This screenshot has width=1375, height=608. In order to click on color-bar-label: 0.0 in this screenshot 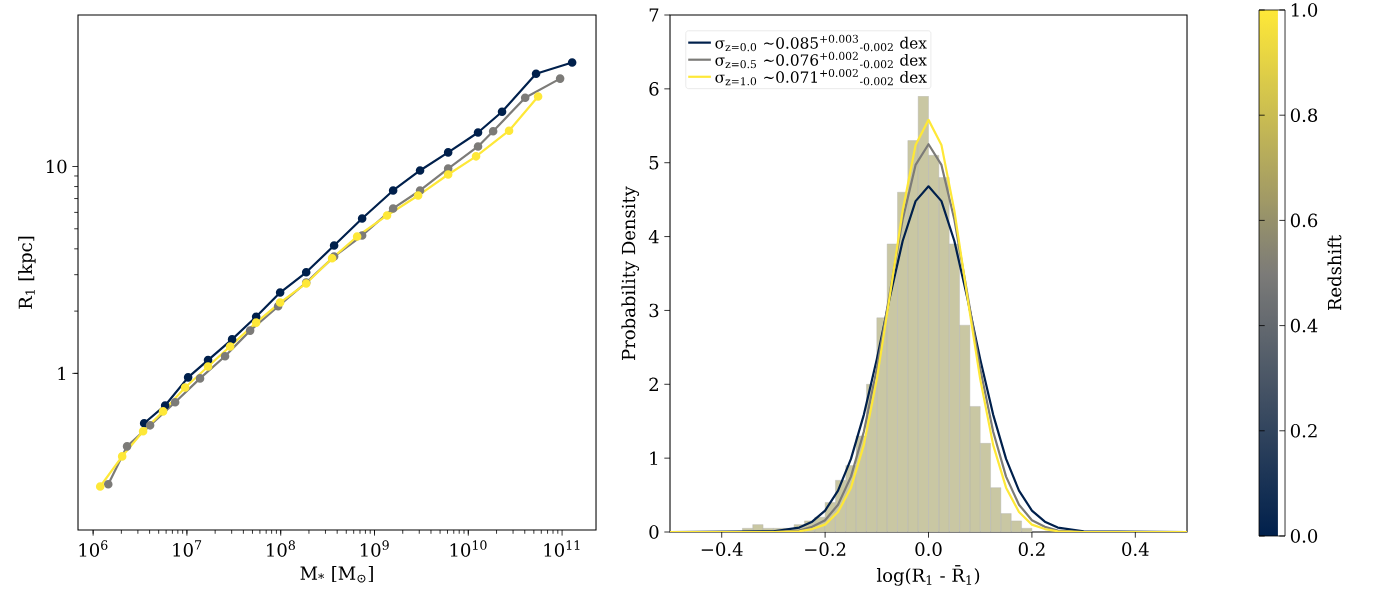, I will do `click(1304, 536)`.